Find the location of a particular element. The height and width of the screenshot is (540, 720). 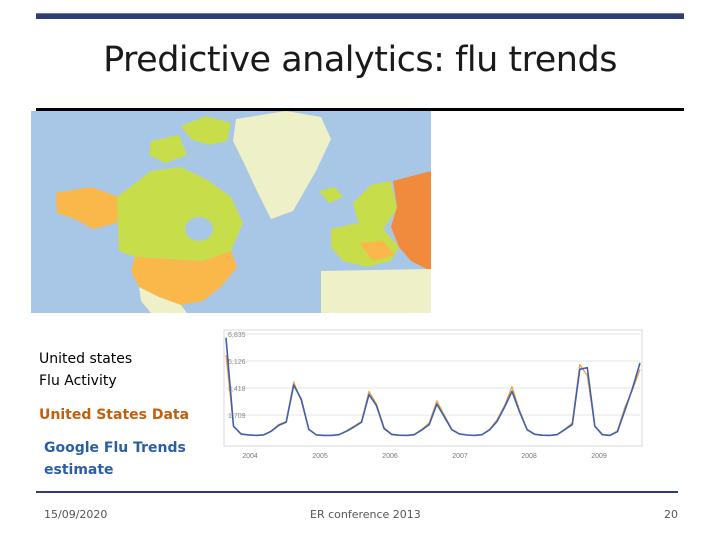

map-central-europe is located at coordinates (377, 251).